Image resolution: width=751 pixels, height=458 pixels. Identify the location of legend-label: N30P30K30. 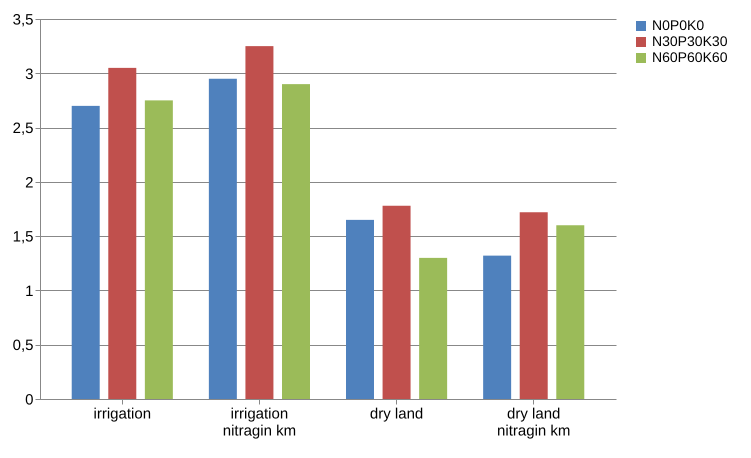
(690, 41).